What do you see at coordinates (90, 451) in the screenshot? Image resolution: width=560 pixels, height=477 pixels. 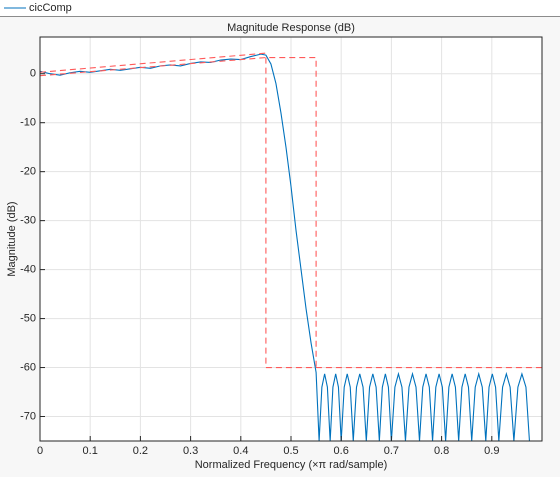 I see `x-tick-label: 0.1` at bounding box center [90, 451].